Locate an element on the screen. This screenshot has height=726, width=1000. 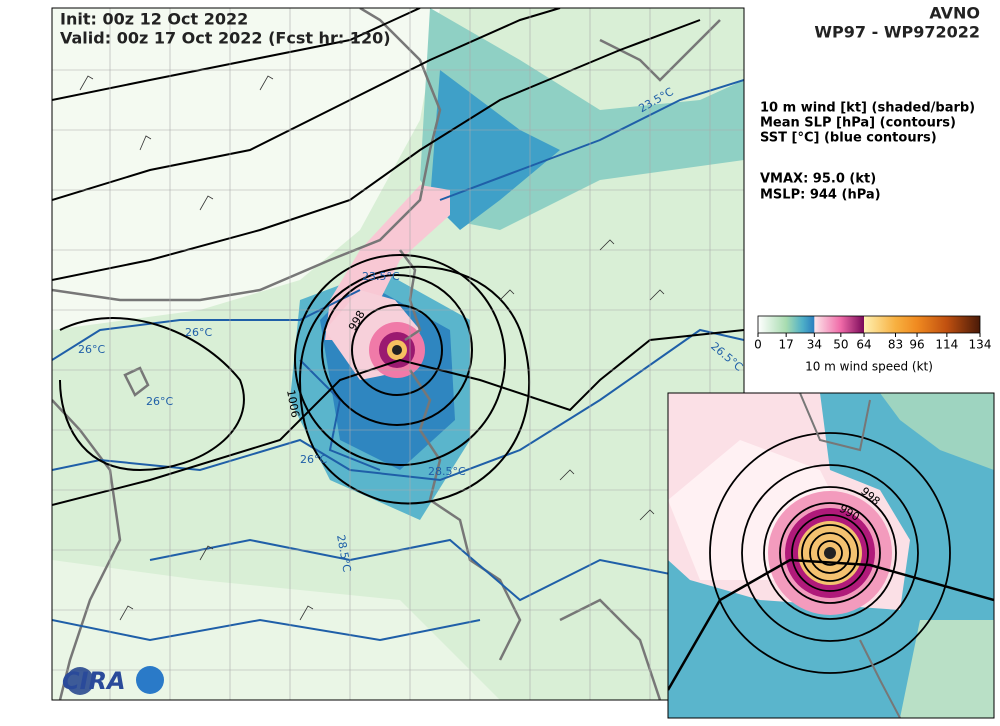
valid-text: Valid: 00z 17 Oct 2022 (Fcst hr: 120) is located at coordinates (225, 38).